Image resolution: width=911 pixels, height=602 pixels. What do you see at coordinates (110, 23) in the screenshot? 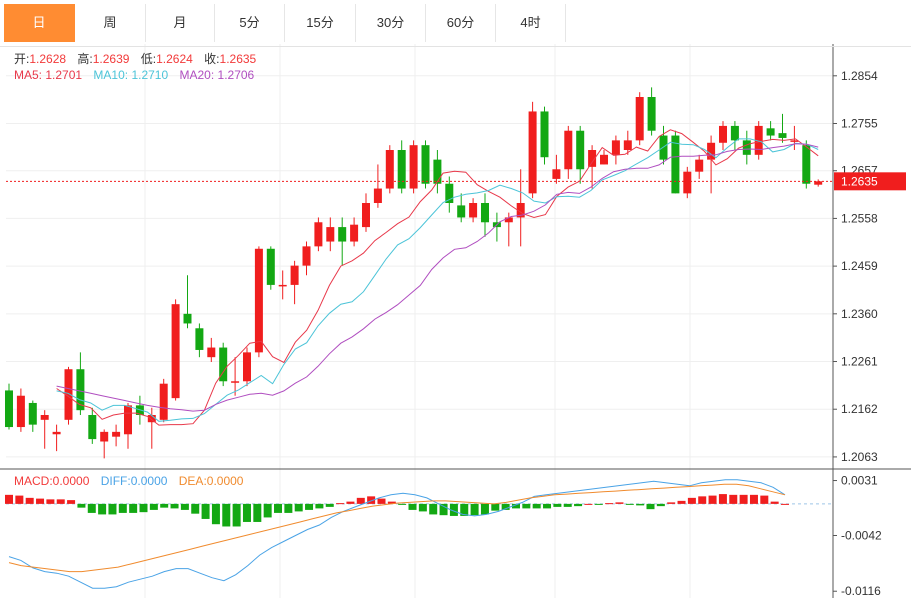
I see `tab-week: 周` at bounding box center [110, 23].